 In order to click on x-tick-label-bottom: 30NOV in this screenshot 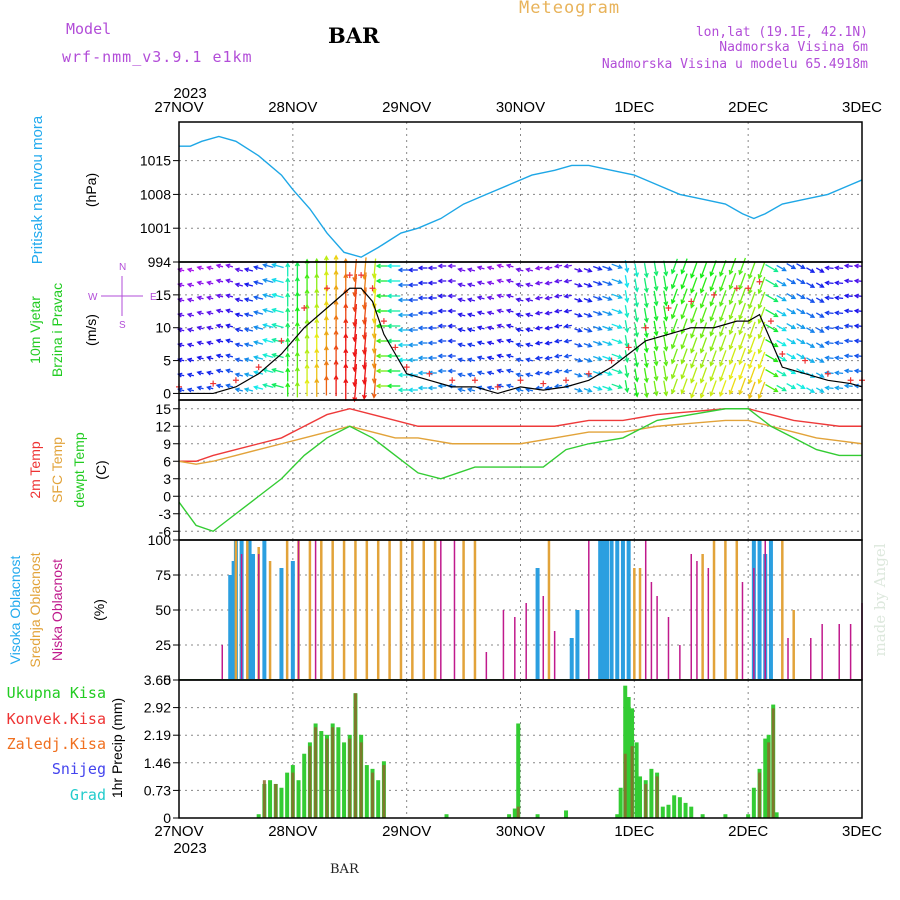, I will do `click(520, 831)`.